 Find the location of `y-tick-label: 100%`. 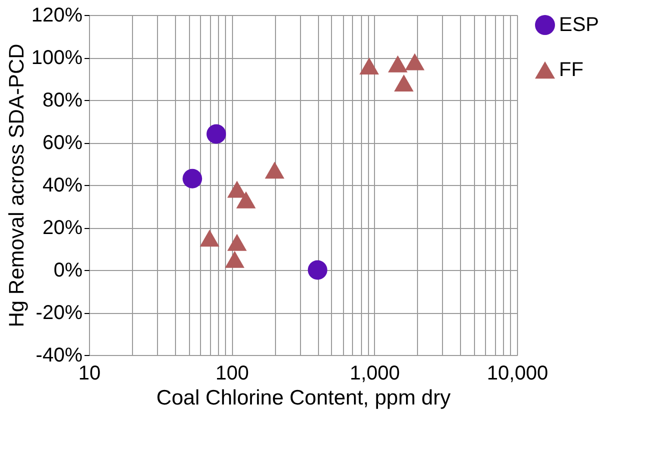

y-tick-label: 100% is located at coordinates (57, 58).